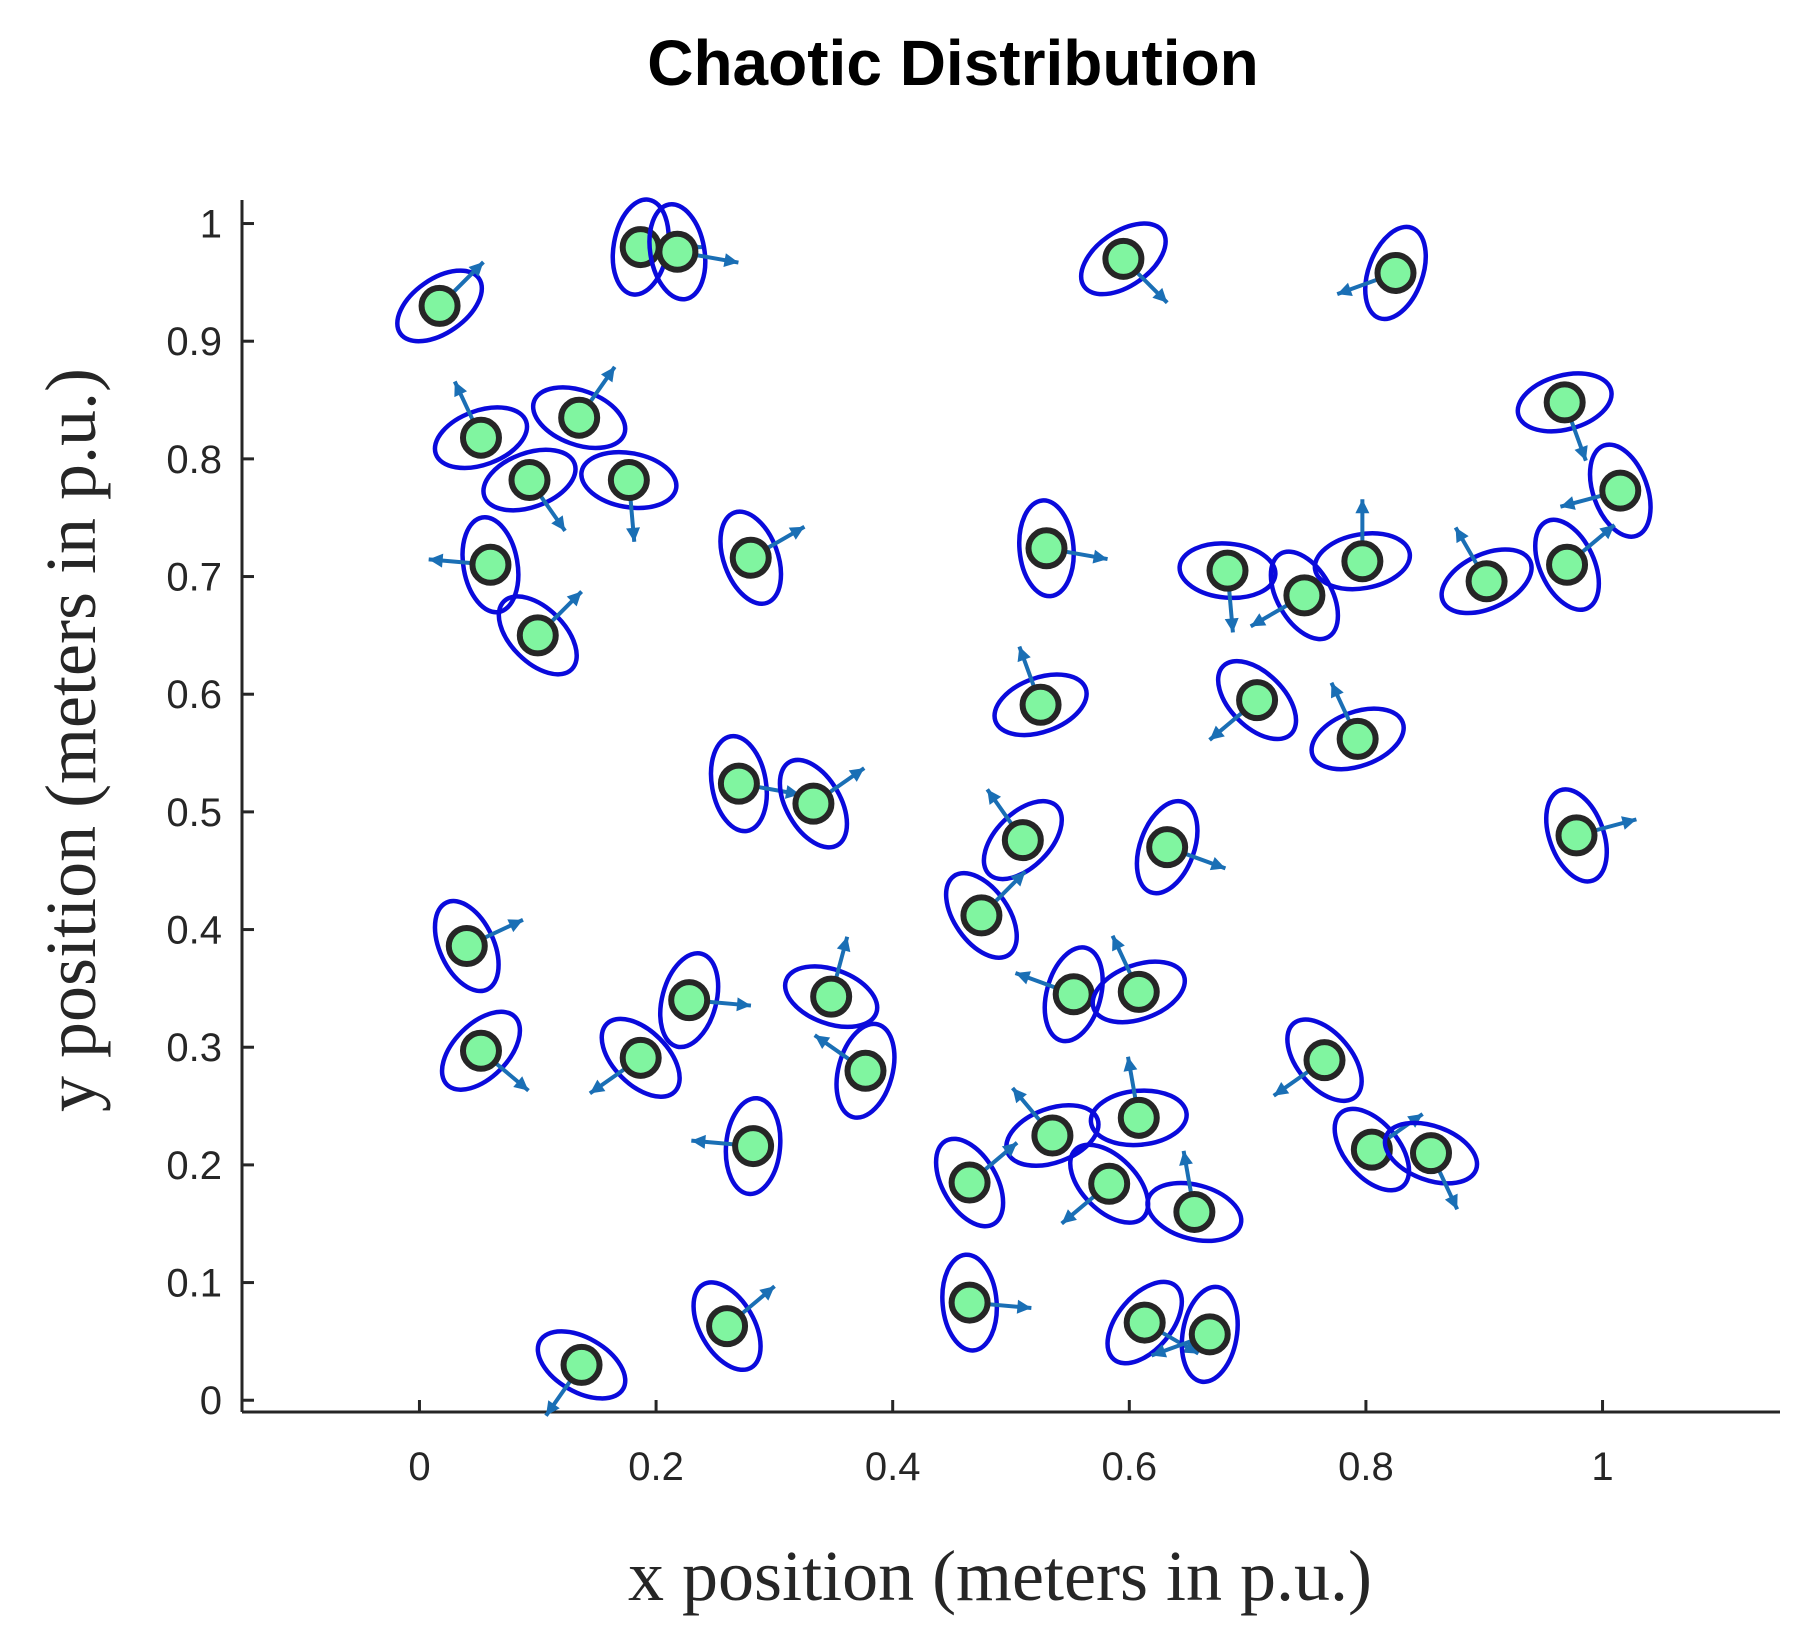  What do you see at coordinates (194, 342) in the screenshot?
I see `y-tick-label: 0.9` at bounding box center [194, 342].